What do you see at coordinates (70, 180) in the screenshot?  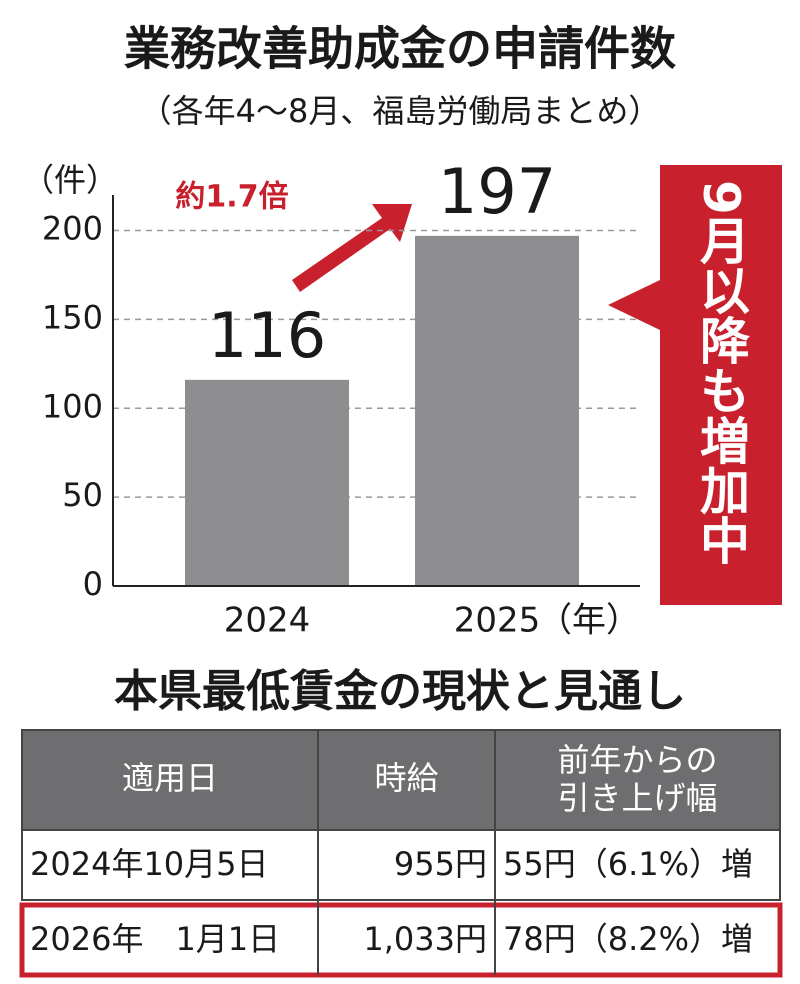 I see `y-axis-label: （件）` at bounding box center [70, 180].